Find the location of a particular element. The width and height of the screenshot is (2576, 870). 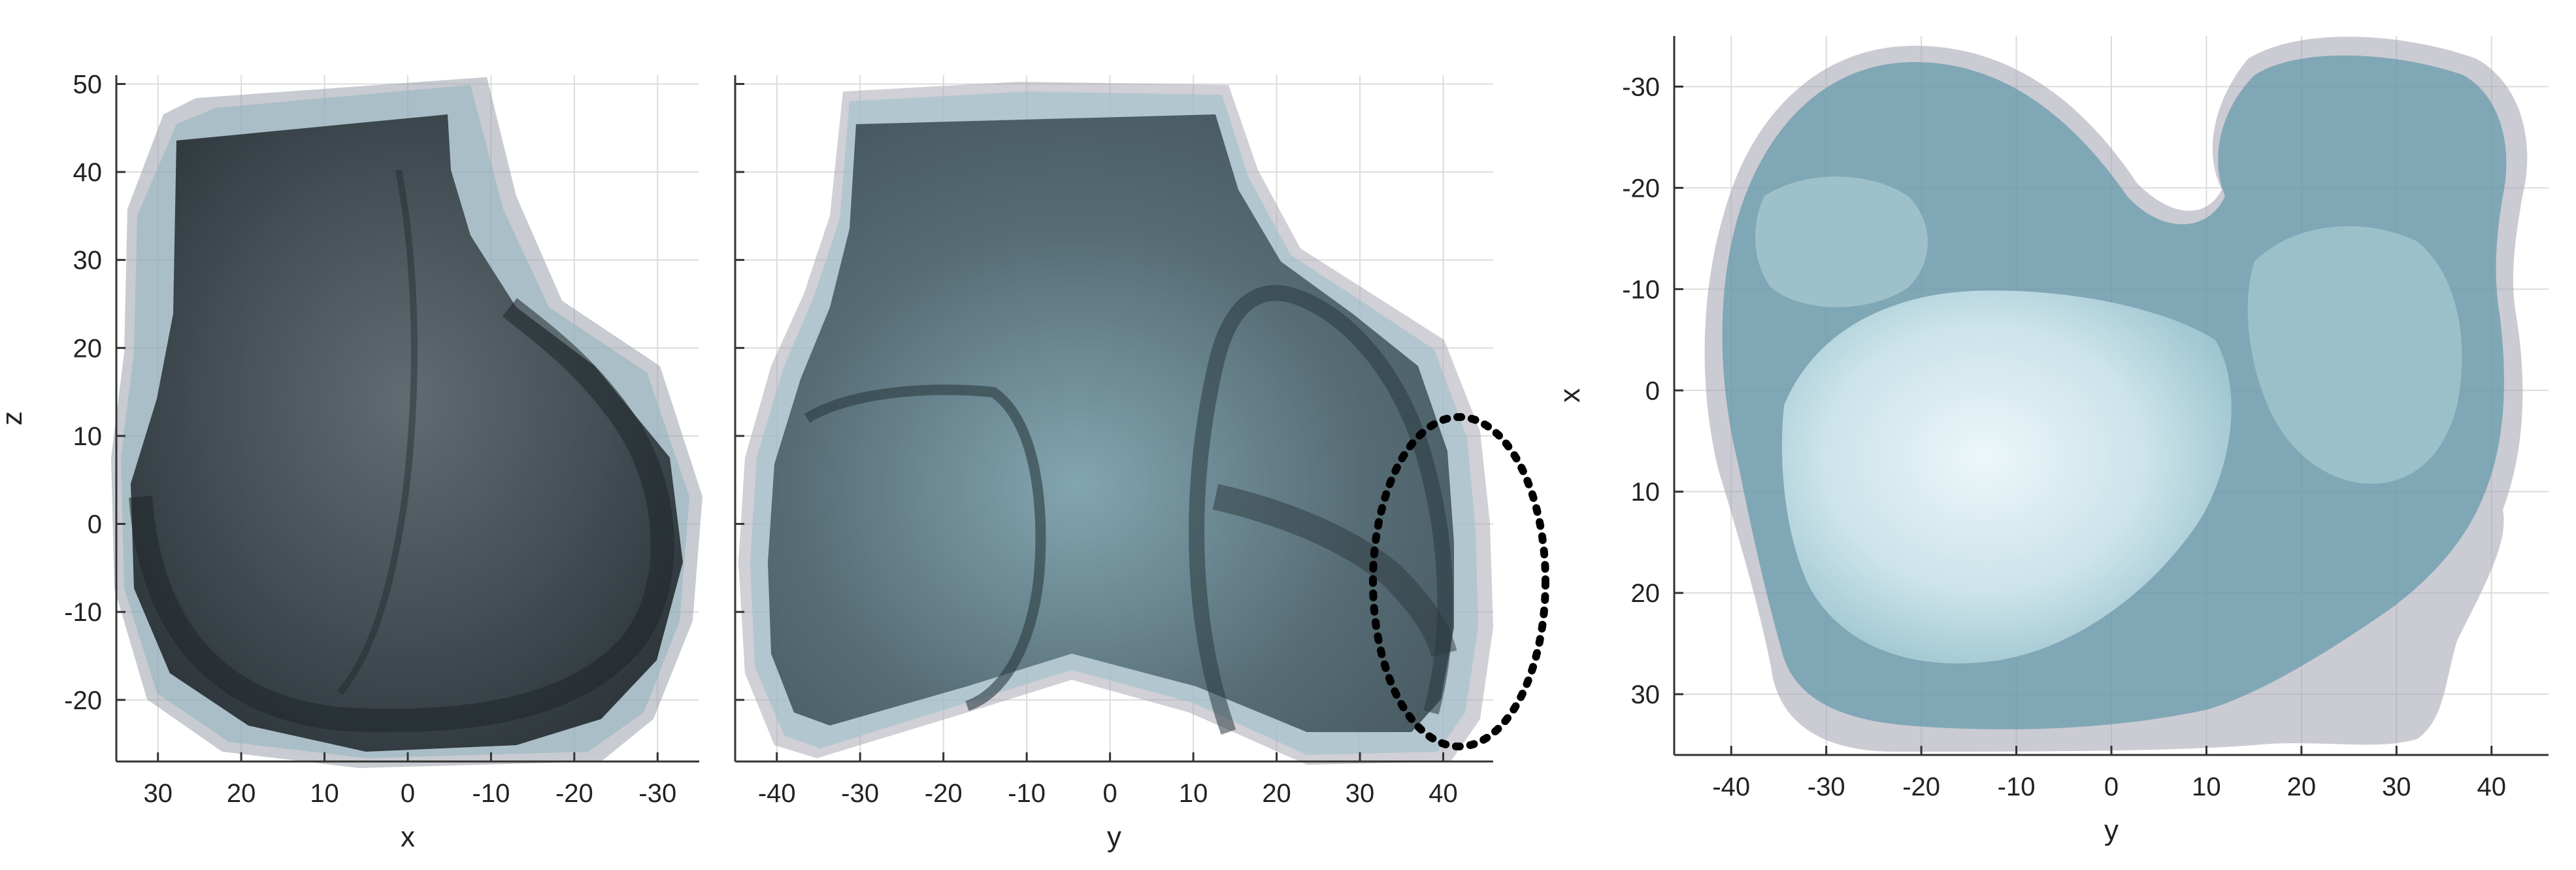

medial-condyle-highlight is located at coordinates (1841, 241).